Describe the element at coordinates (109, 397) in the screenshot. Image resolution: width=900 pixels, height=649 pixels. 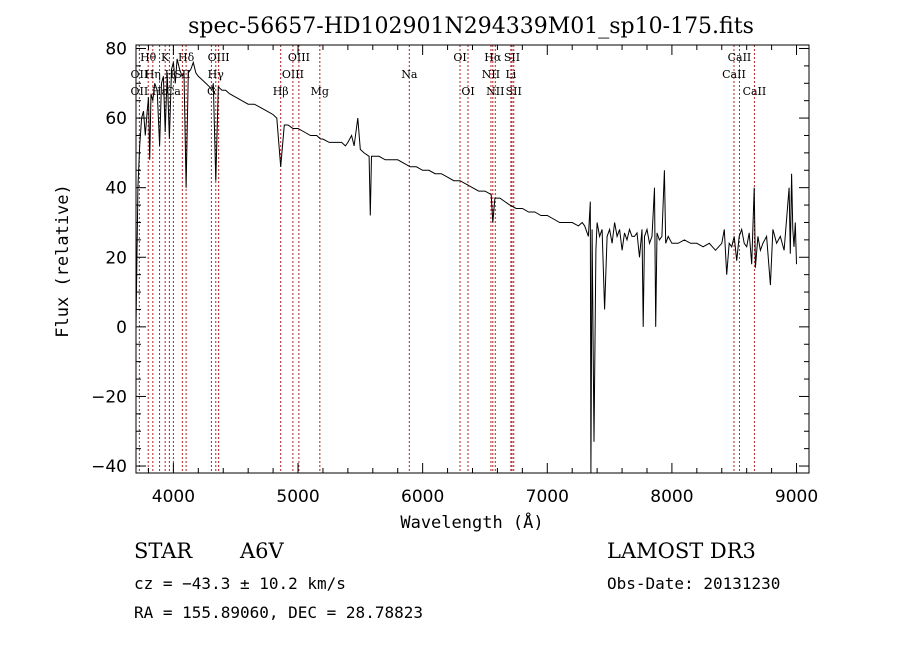
I see `y-tick-label: −20` at that location.